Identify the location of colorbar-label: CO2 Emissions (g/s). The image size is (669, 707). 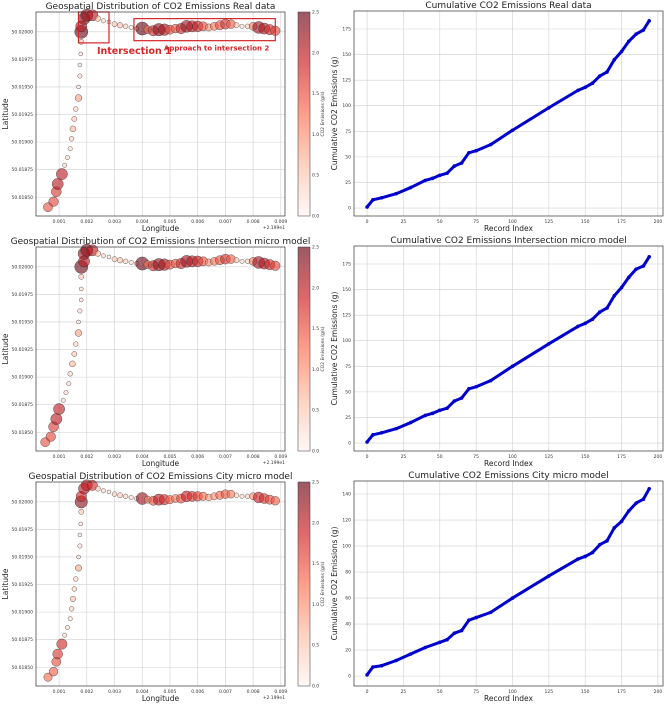
(323, 348).